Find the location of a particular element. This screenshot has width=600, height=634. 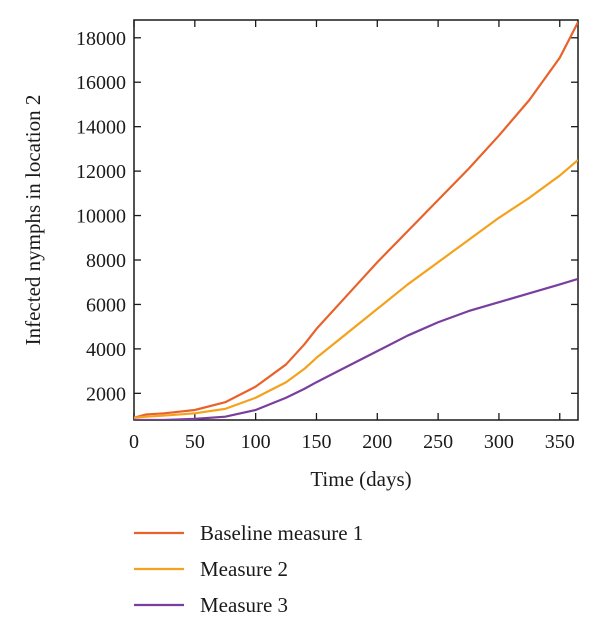

y-tick-label: 10000 is located at coordinates (101, 217).